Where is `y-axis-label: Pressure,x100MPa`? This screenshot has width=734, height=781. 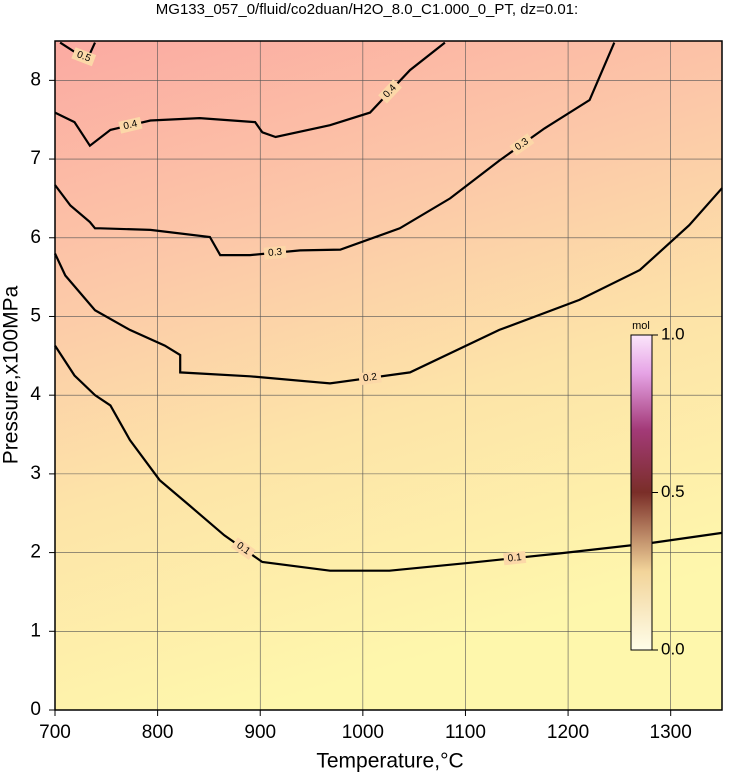 y-axis-label: Pressure,x100MPa is located at coordinates (11, 374).